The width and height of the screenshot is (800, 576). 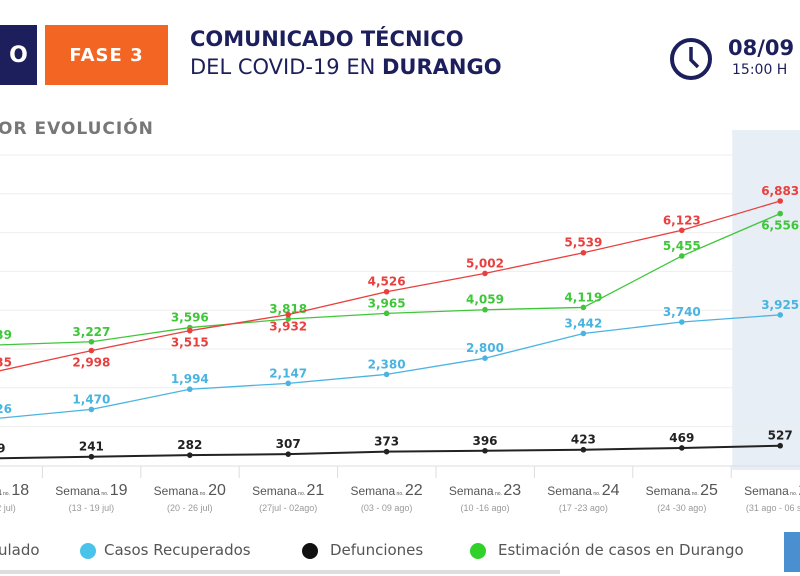 I want to click on data-label-recuperados: 3,442, so click(x=583, y=323).